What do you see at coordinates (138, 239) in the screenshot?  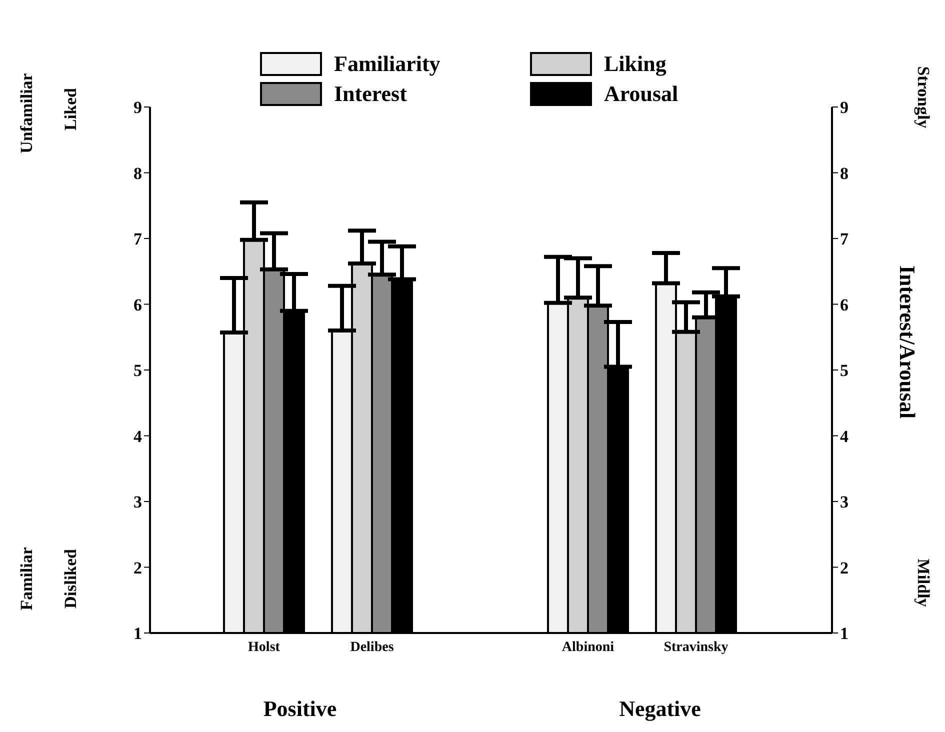 I see `y-tick-label: 7` at bounding box center [138, 239].